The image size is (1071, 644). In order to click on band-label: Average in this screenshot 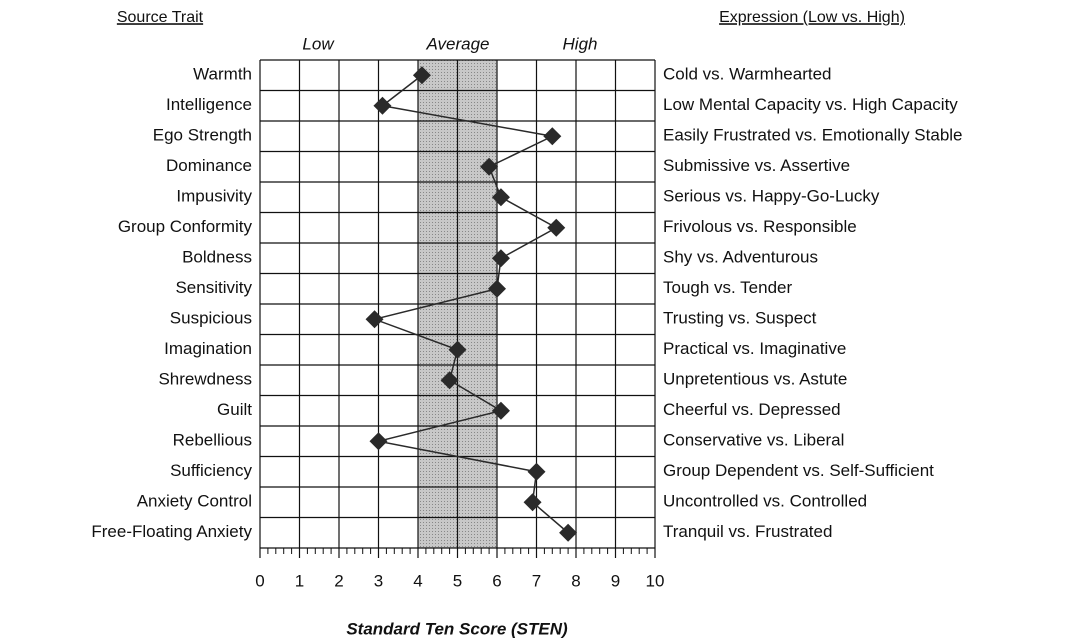, I will do `click(457, 43)`.